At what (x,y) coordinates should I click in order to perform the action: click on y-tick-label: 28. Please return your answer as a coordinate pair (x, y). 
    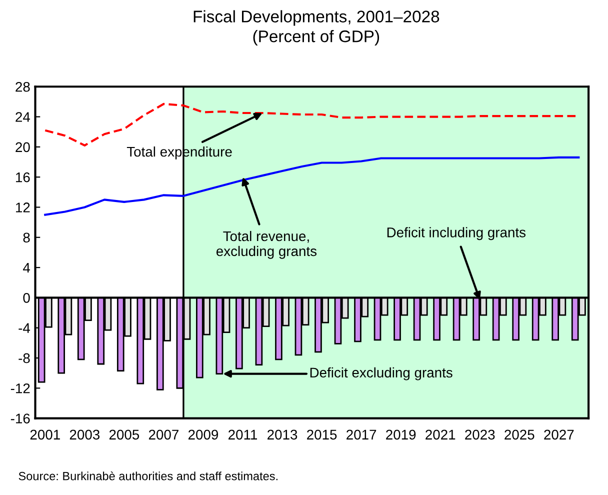
    Looking at the image, I should click on (23, 87).